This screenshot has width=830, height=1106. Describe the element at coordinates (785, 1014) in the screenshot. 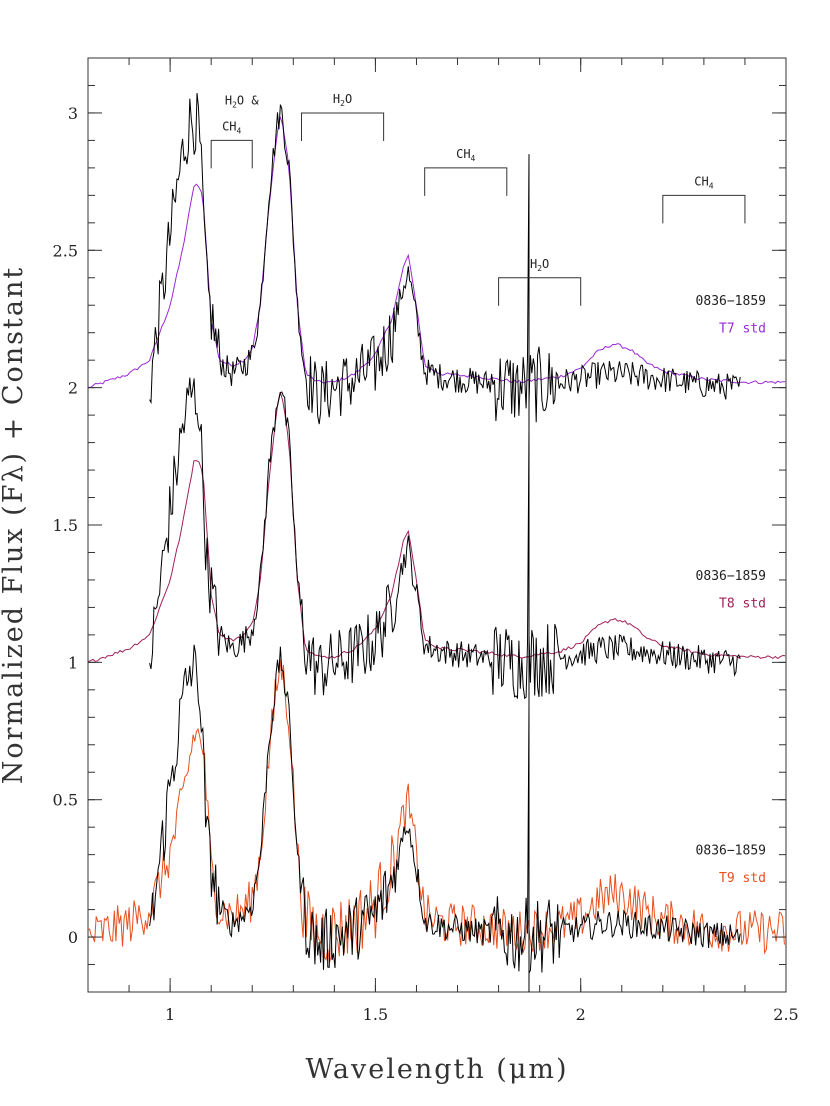

I see `x-tick-label: 2.5` at that location.